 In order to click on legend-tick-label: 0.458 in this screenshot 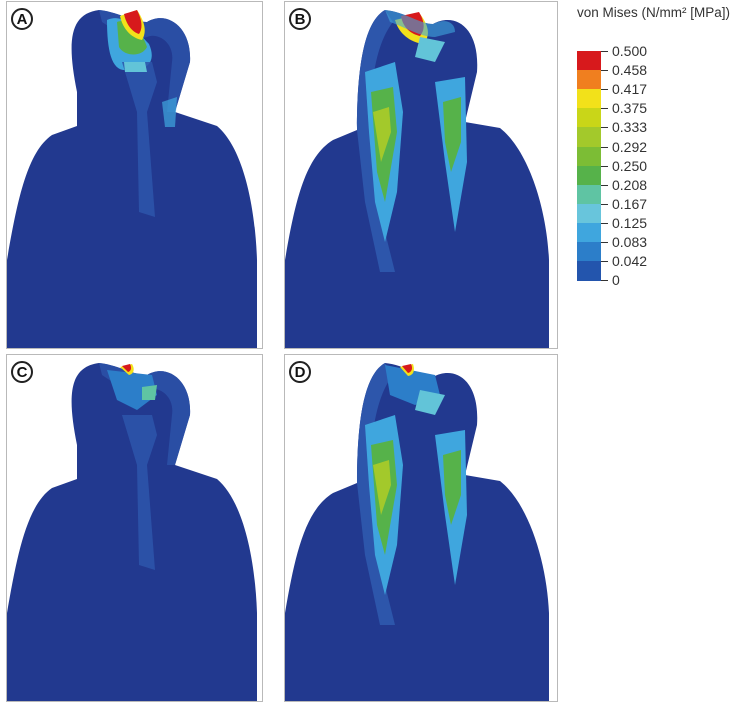, I will do `click(630, 70)`.